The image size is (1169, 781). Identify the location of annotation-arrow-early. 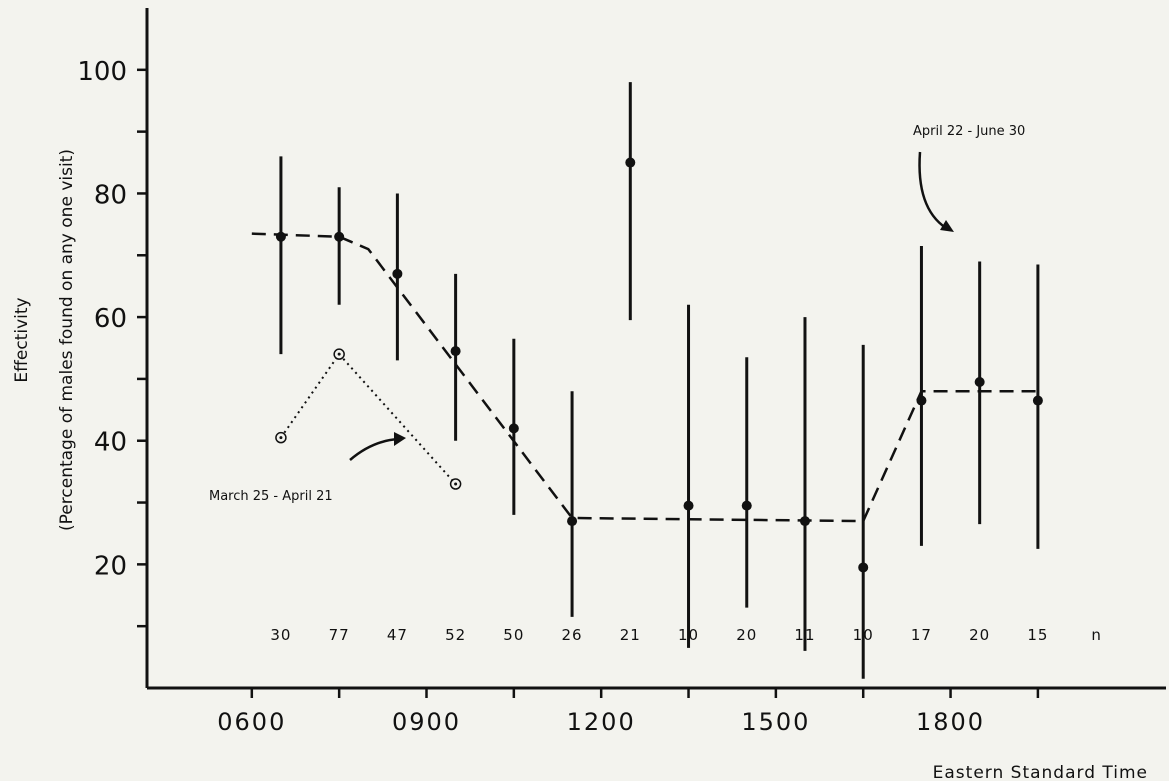
(374, 449).